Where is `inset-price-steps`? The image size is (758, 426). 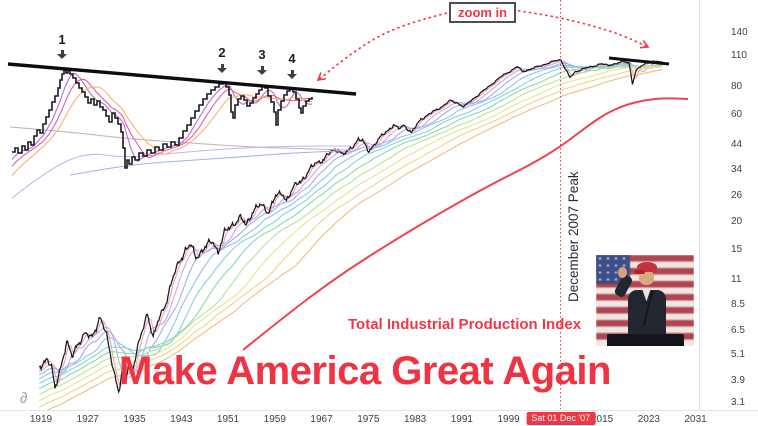
inset-price-steps is located at coordinates (162, 119).